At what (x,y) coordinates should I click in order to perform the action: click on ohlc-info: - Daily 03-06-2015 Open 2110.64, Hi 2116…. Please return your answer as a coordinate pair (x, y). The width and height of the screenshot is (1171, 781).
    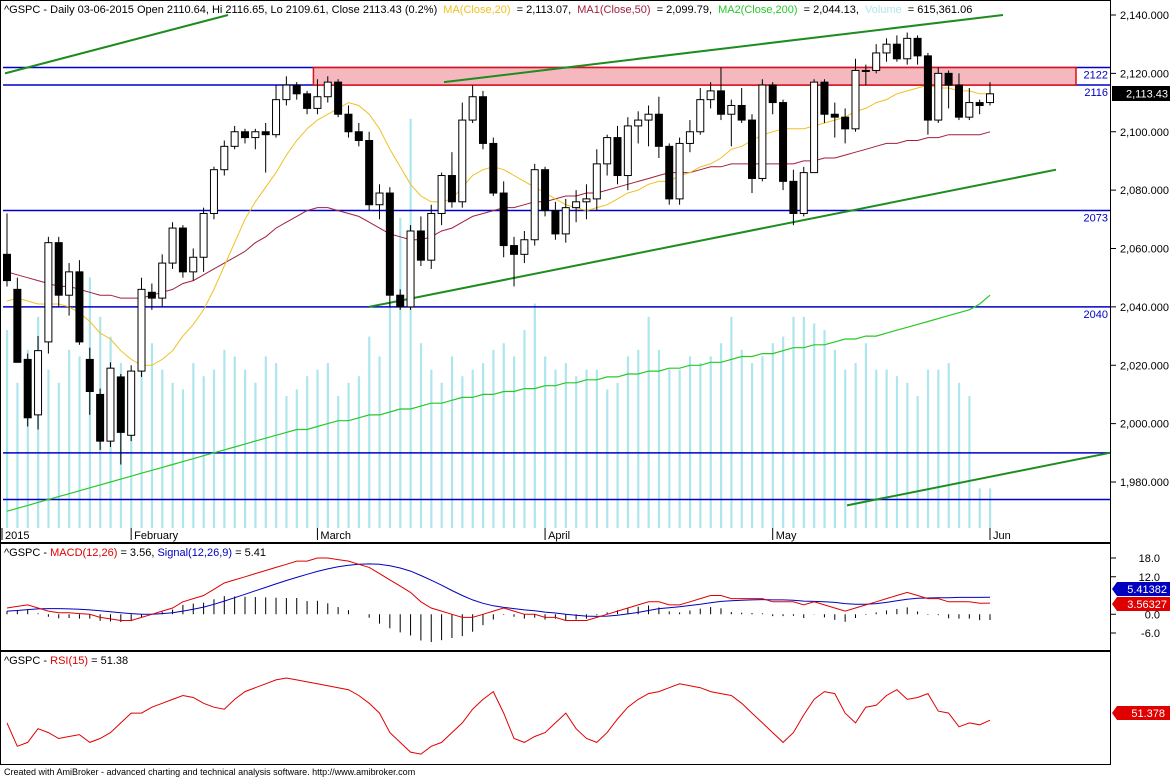
    Looking at the image, I should click on (240, 10).